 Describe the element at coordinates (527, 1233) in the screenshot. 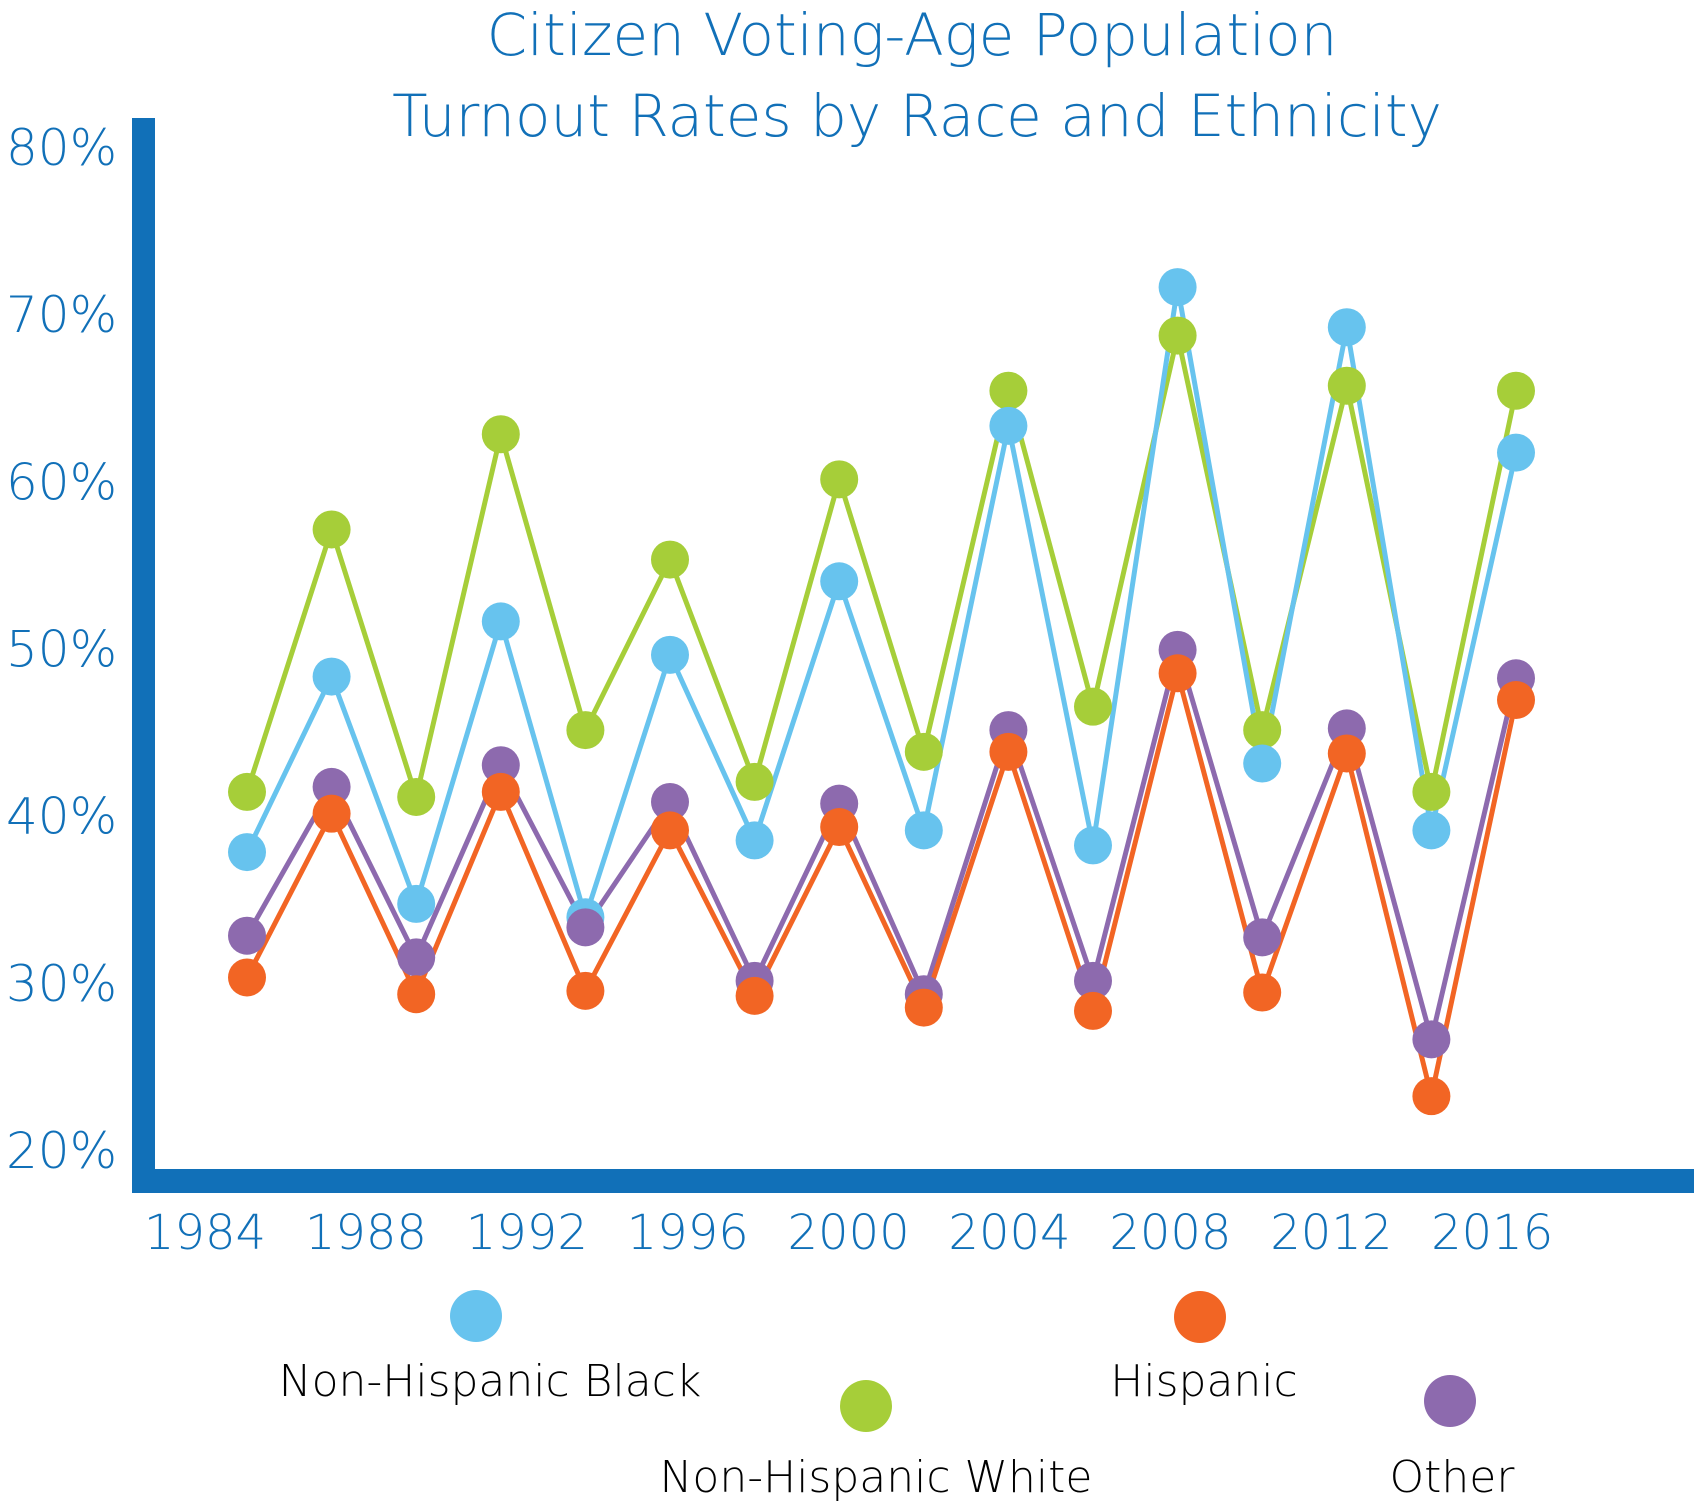

I see `x-tick-label: 1992` at that location.